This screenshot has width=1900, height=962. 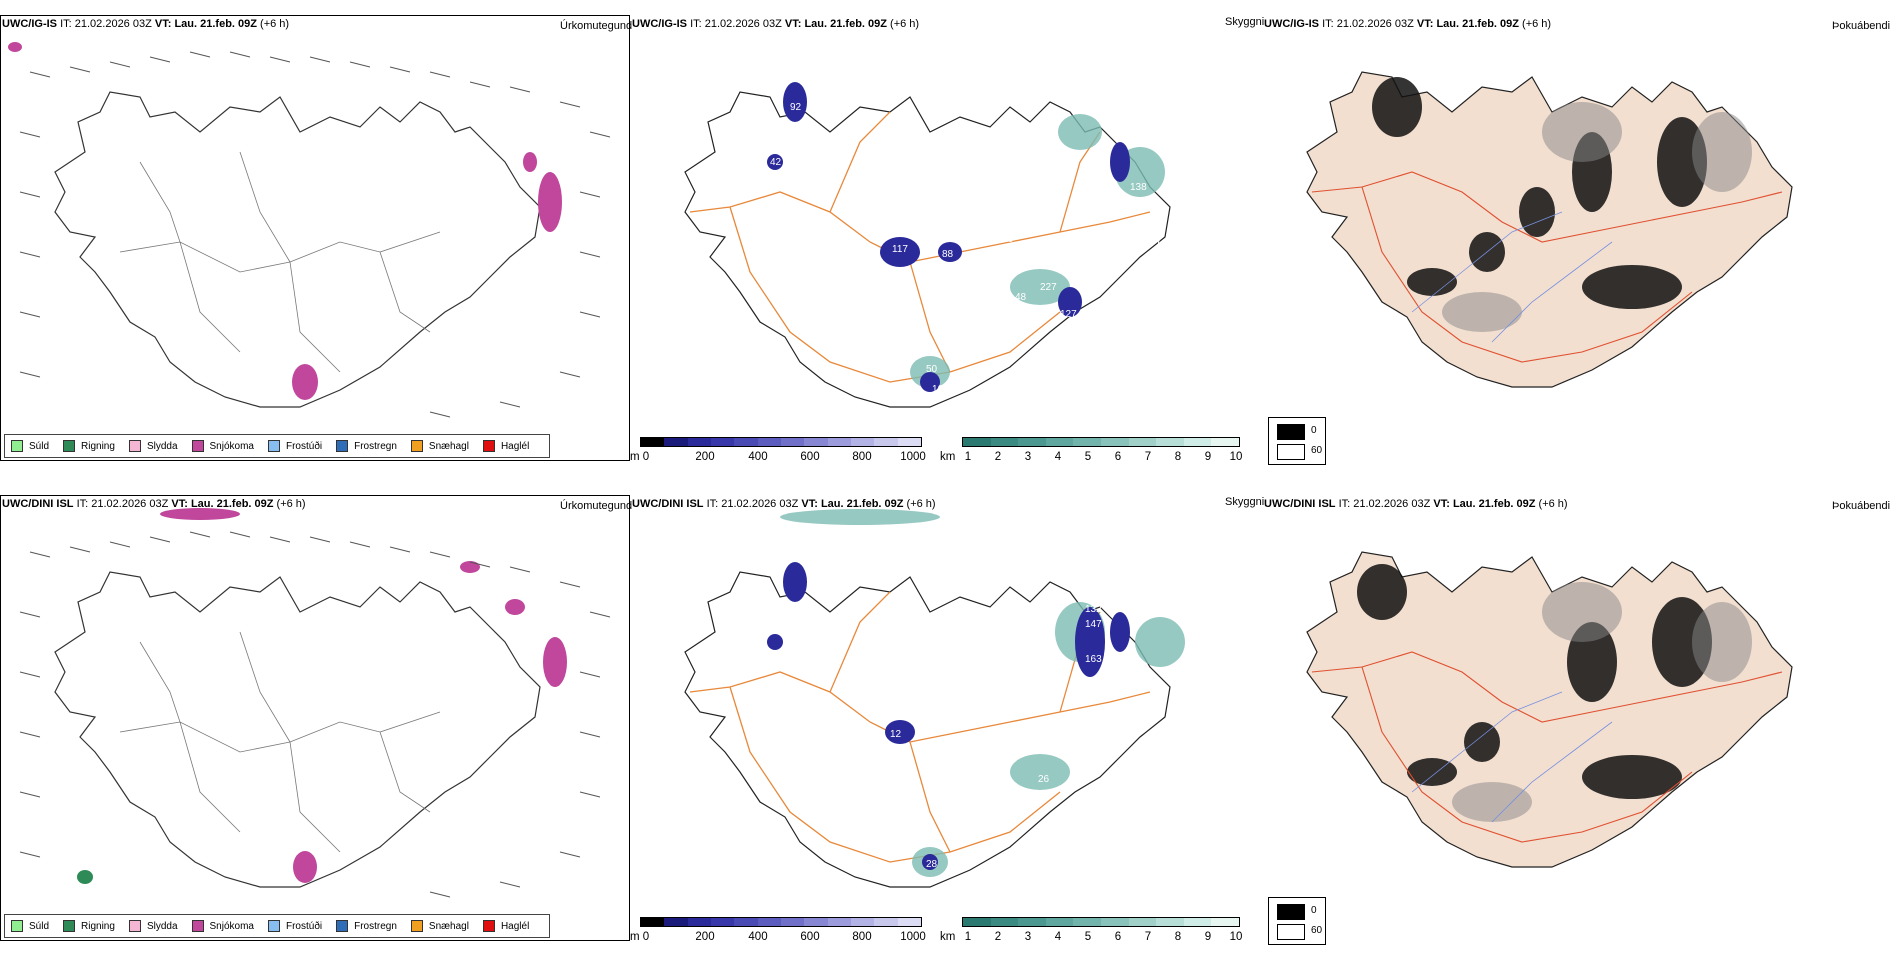 I want to click on visibility-tick: 8, so click(x=1178, y=457).